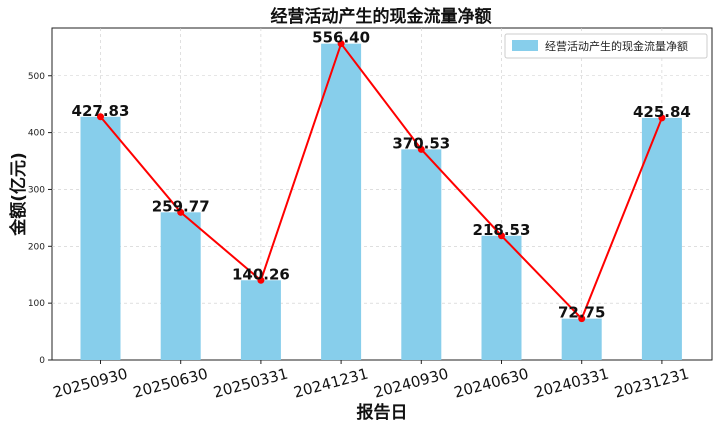 This screenshot has width=720, height=428. I want to click on x-tick-label: 20240930, so click(411, 382).